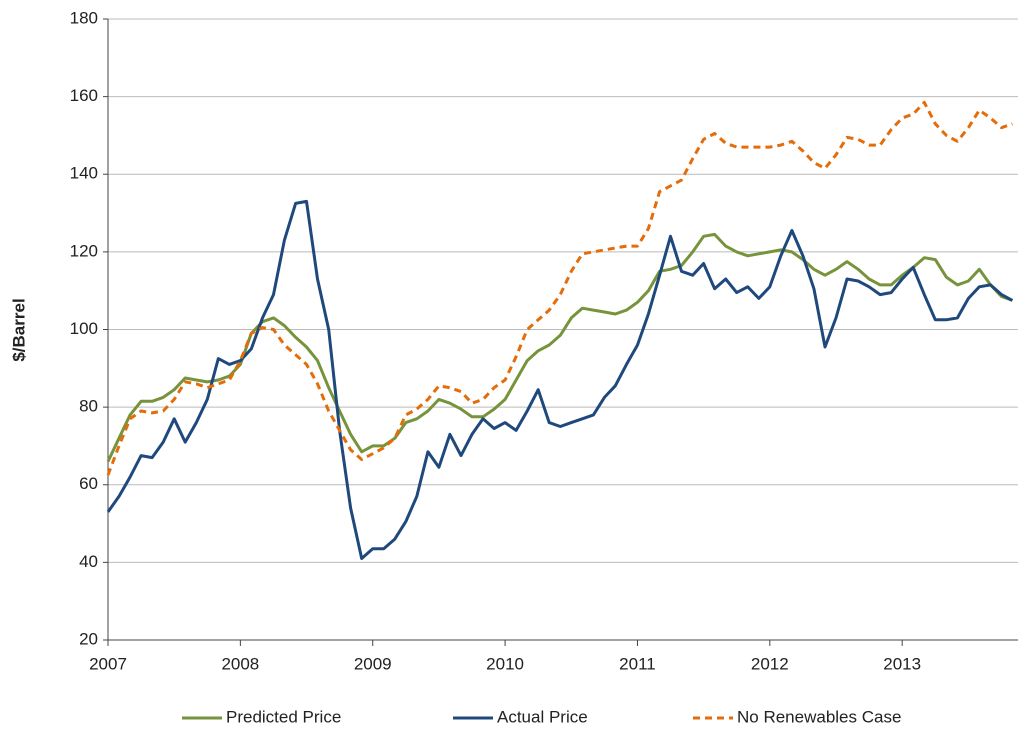 The height and width of the screenshot is (733, 1020). Describe the element at coordinates (18, 329) in the screenshot. I see `y-axis-label: $/Barrel` at that location.